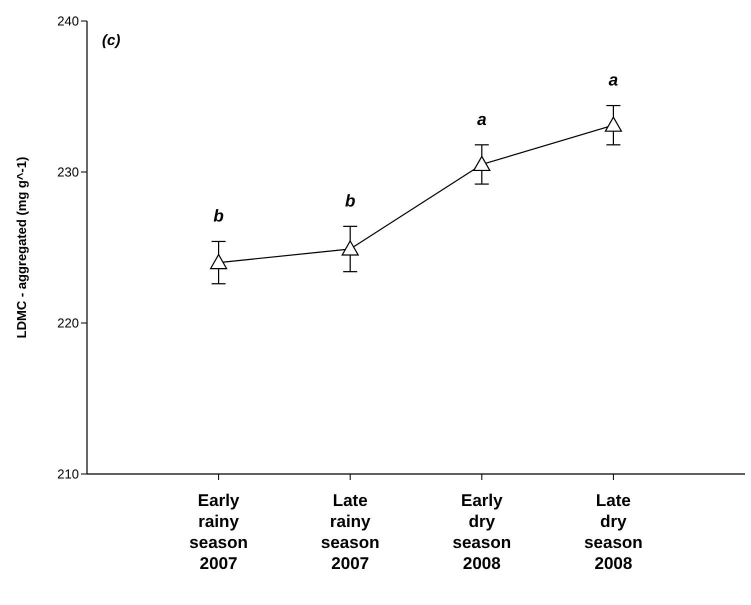 The height and width of the screenshot is (605, 751). Describe the element at coordinates (218, 532) in the screenshot. I see `x-tick-label: Early rainy season 2007` at that location.